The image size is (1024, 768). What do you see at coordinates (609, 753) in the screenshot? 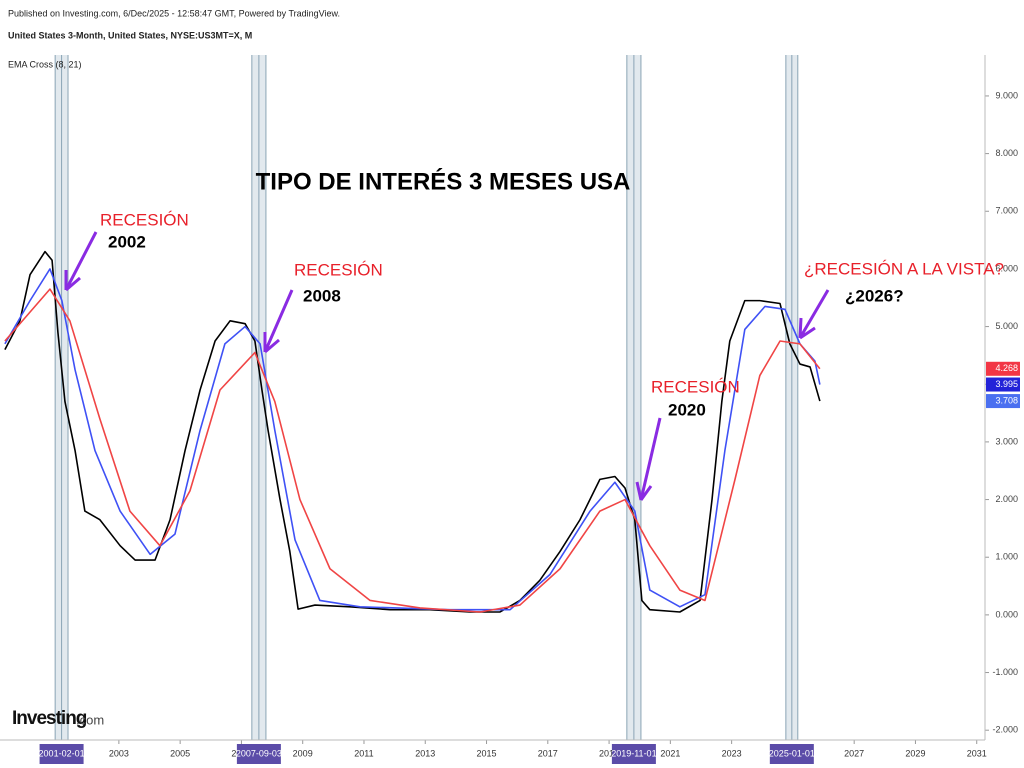
I see `x-tick-label: 2019` at bounding box center [609, 753].